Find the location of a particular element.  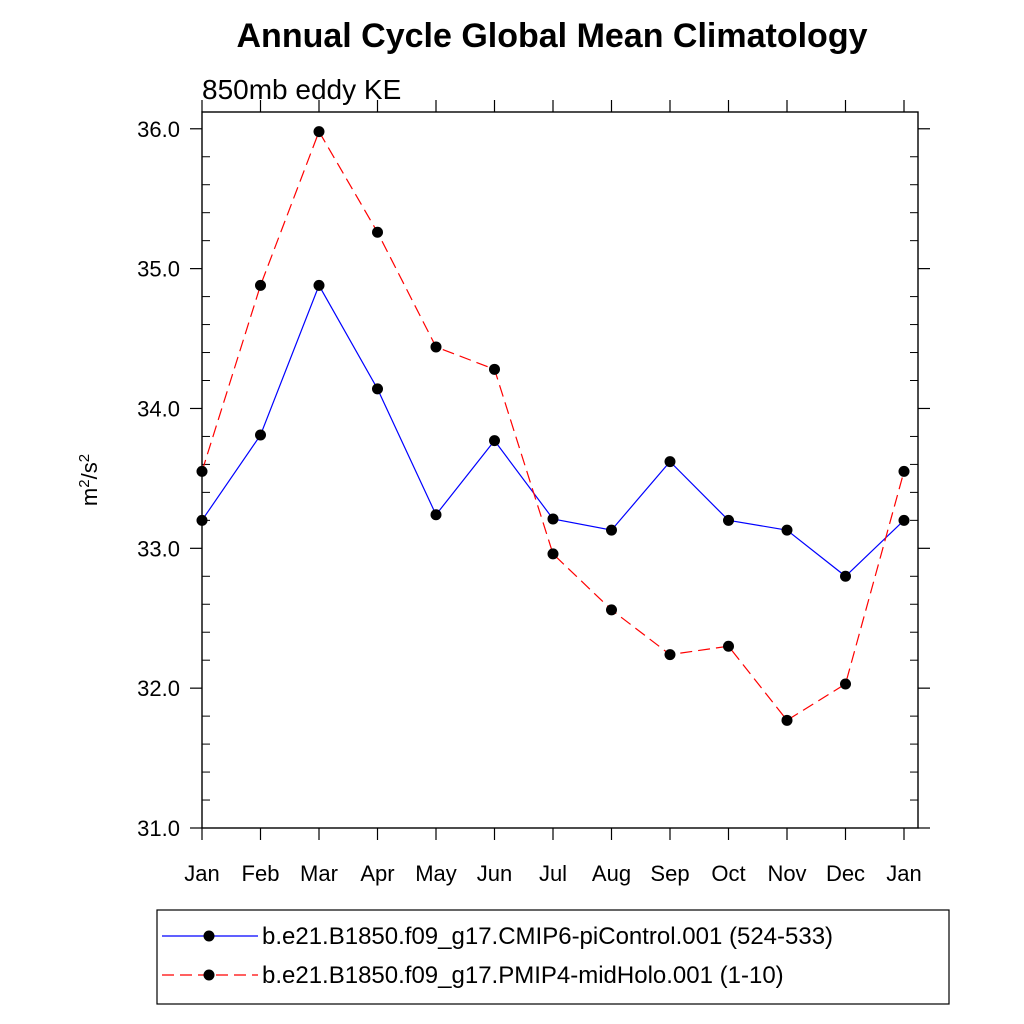

x-tick-label: May is located at coordinates (436, 873).